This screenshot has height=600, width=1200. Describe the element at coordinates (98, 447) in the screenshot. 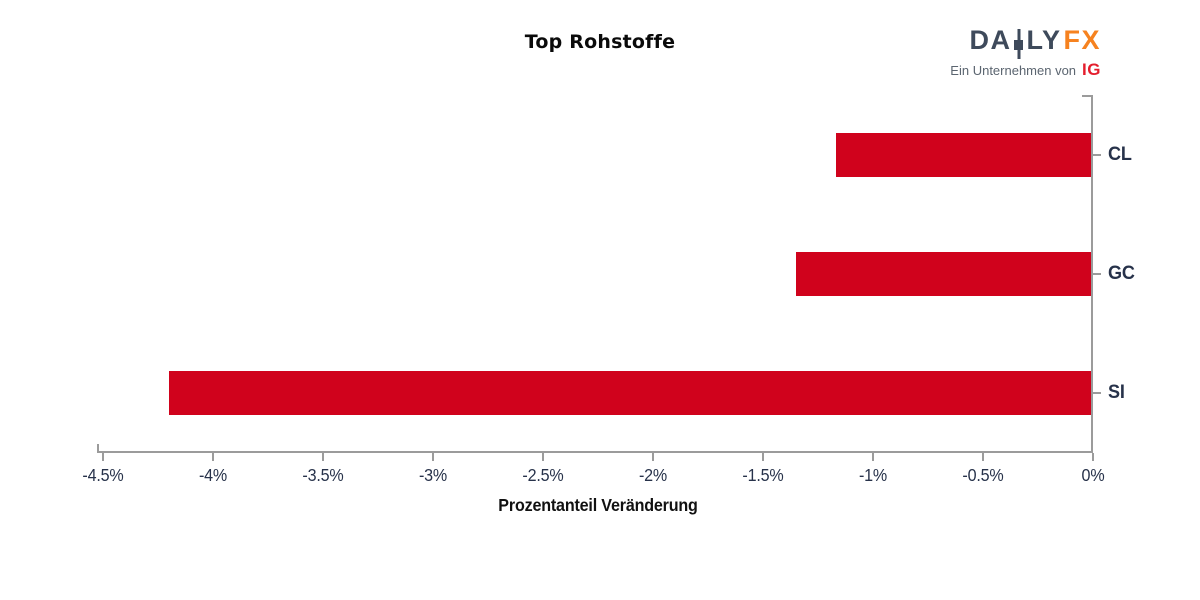

I see `axis-left-cap` at that location.